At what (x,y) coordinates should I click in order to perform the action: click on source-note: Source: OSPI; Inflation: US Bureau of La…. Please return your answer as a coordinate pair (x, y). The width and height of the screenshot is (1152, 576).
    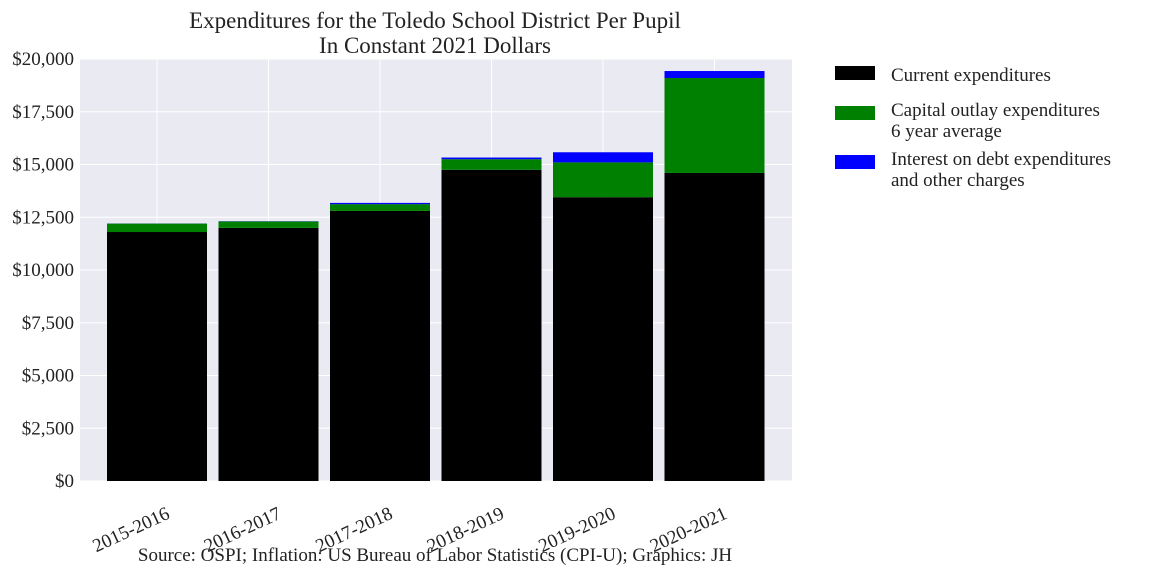
    Looking at the image, I should click on (435, 555).